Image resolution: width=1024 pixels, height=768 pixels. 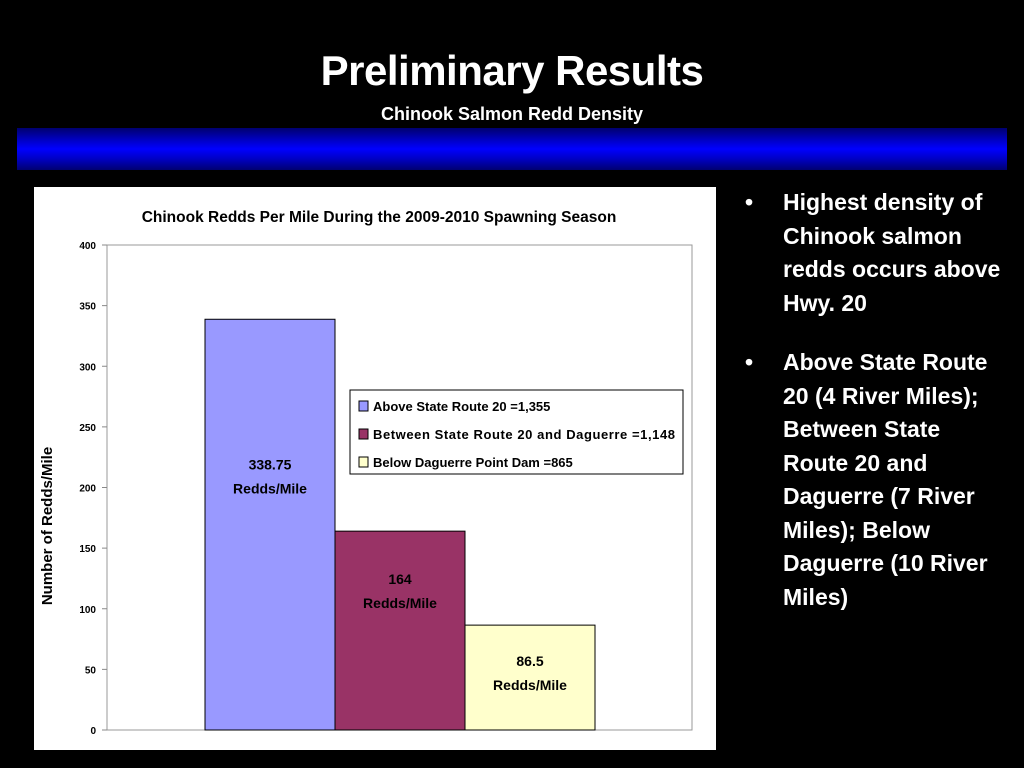 I want to click on legend-entry: Above State Route 20 =1,355, so click(x=461, y=406).